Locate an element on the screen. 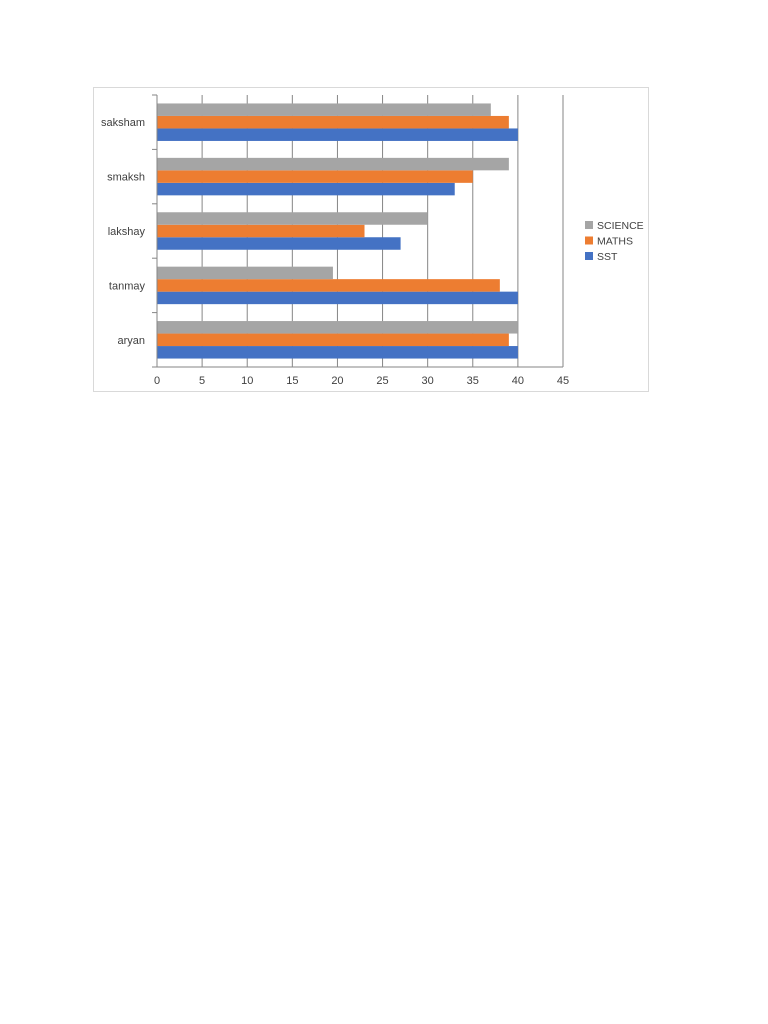  x-tick-label-20: 20 is located at coordinates (337, 381).